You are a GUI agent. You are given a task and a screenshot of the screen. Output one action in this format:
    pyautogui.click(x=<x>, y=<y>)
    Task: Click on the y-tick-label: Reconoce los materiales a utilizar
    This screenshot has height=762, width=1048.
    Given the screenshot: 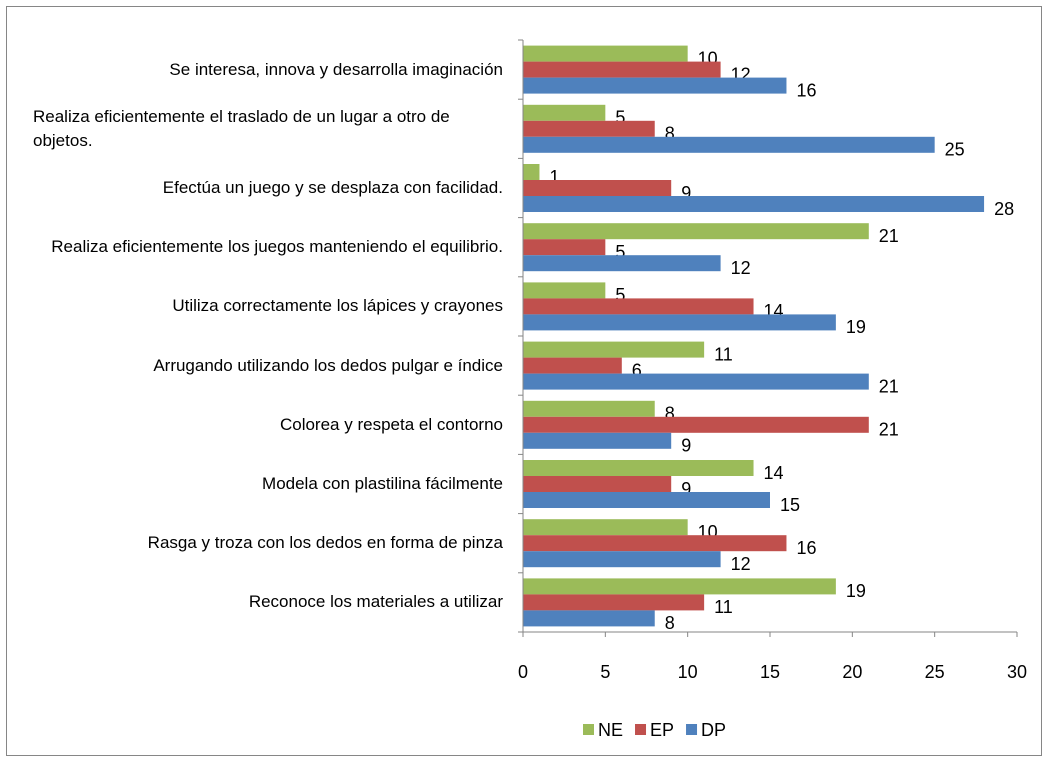 What is the action you would take?
    pyautogui.click(x=268, y=602)
    